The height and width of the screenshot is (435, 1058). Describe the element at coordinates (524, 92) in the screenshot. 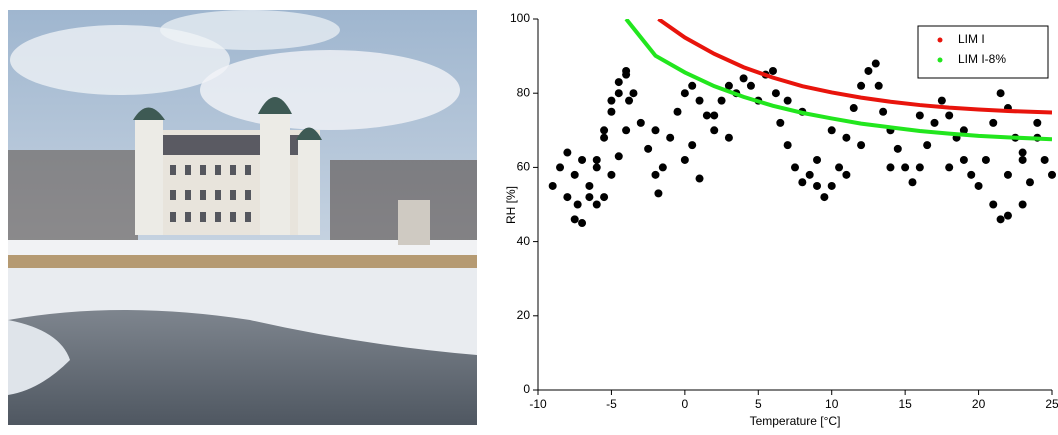

I see `y-tick-label: 80` at that location.